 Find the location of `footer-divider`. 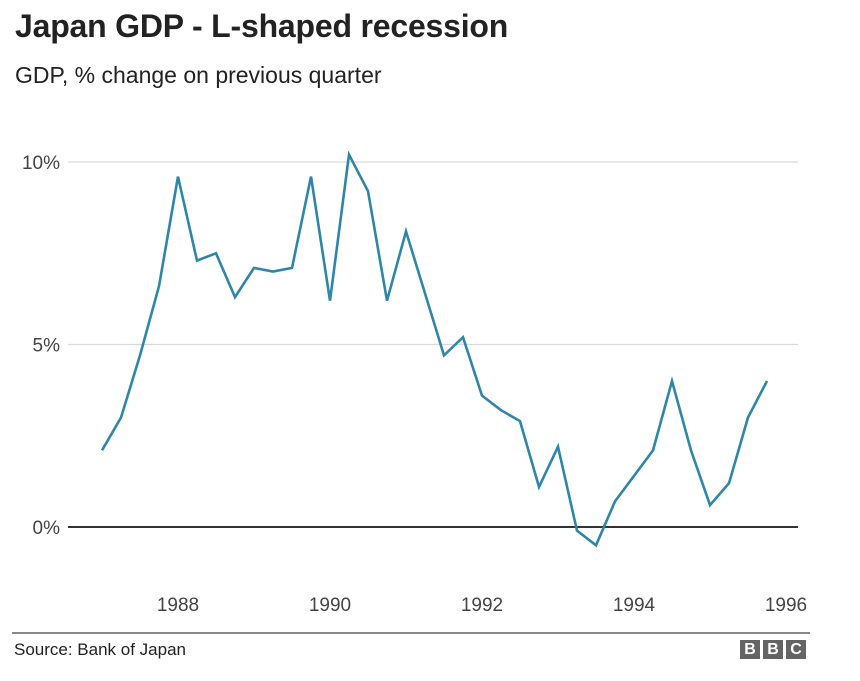

footer-divider is located at coordinates (411, 633).